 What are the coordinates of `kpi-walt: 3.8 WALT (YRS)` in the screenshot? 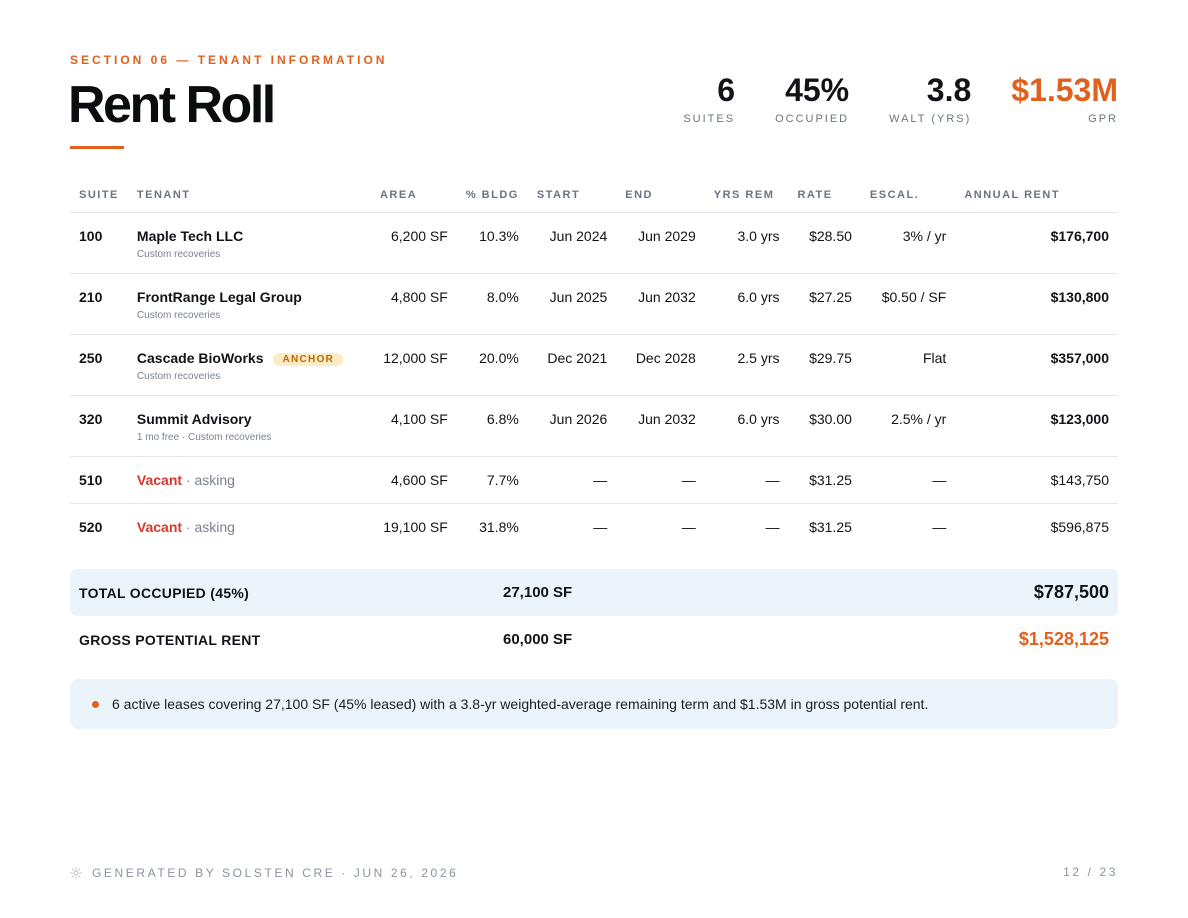 It's located at (930, 98).